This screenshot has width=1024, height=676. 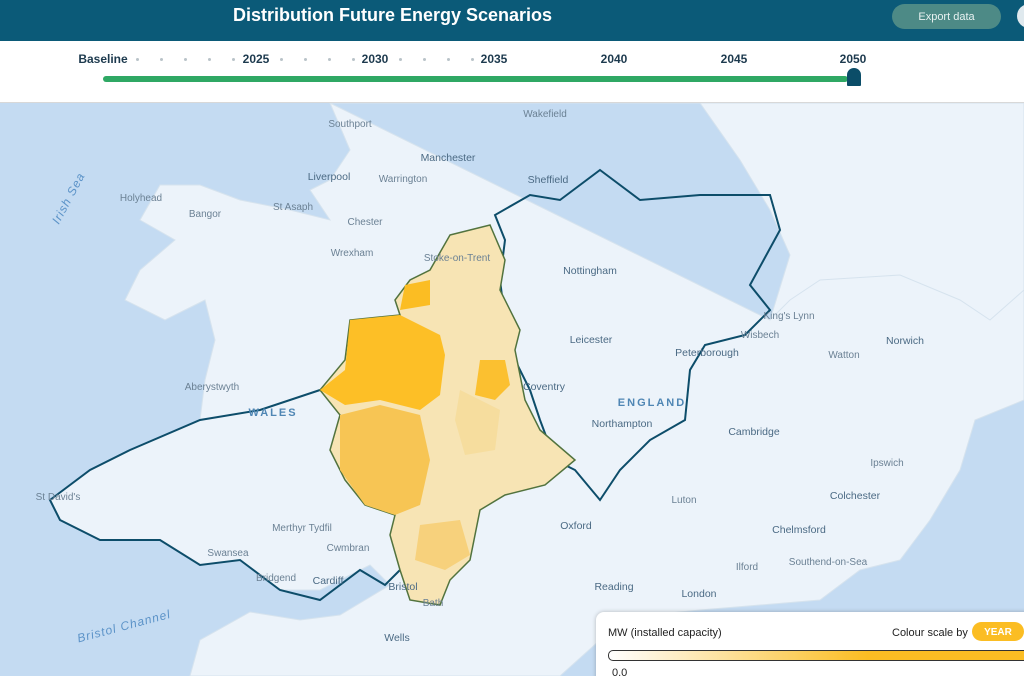 What do you see at coordinates (212, 387) in the screenshot?
I see `place-label: Aberystwyth` at bounding box center [212, 387].